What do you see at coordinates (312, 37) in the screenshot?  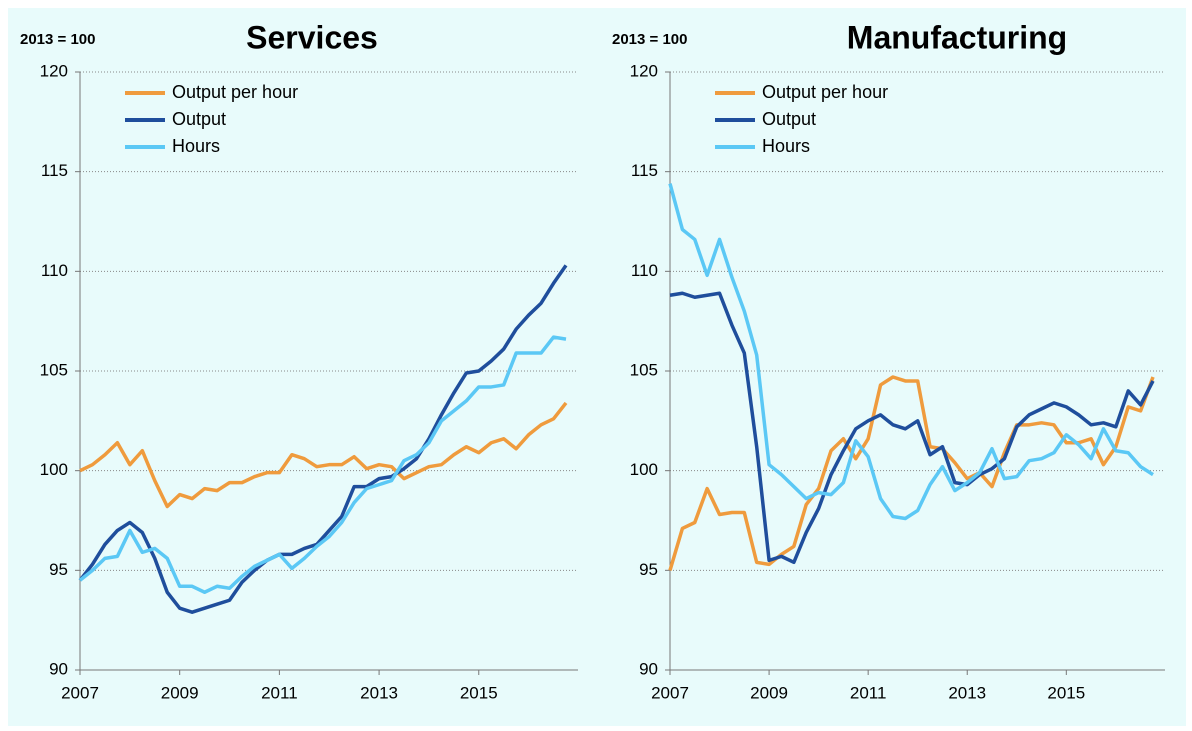 I see `chart-title: Services` at bounding box center [312, 37].